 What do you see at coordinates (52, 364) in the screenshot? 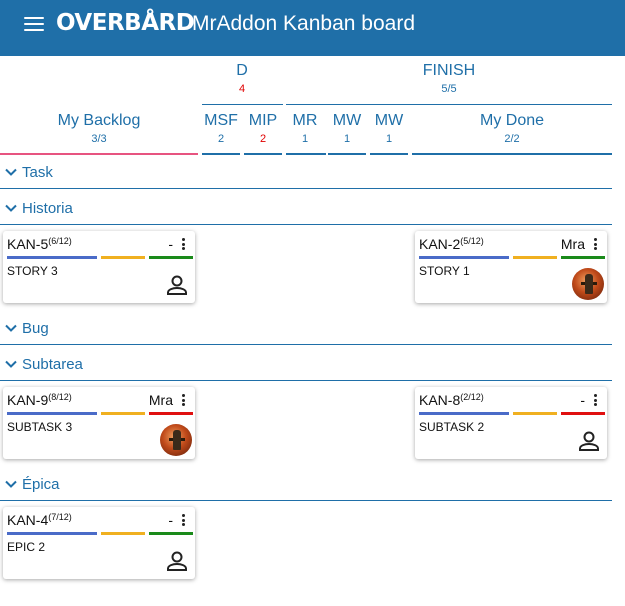
I see `swimlane-label-subtarea: Subtarea` at bounding box center [52, 364].